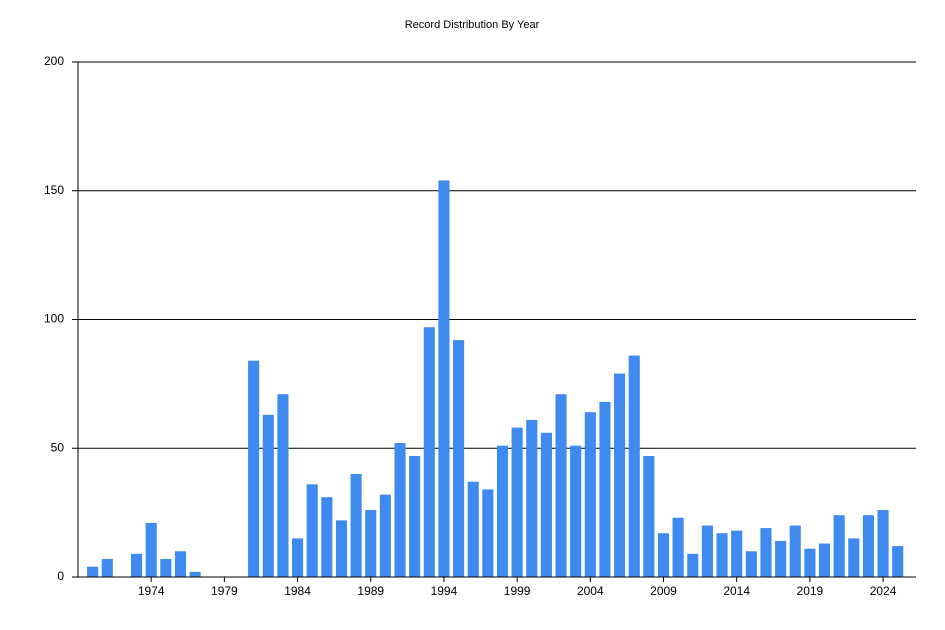 The width and height of the screenshot is (945, 630). I want to click on x-tick-label: 2004, so click(590, 591).